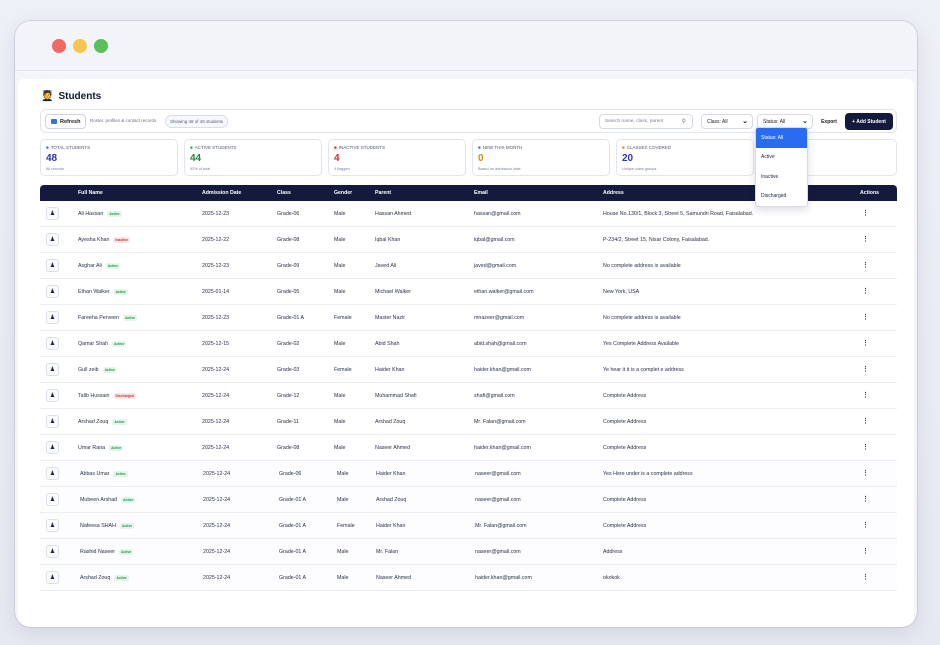 This screenshot has height=645, width=940. I want to click on parent-cell: Naseer Ahmed, so click(393, 448).